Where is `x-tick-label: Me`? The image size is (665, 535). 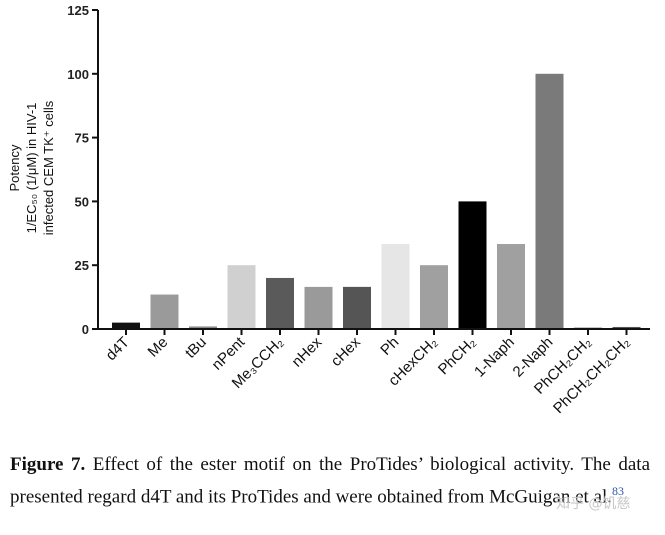
x-tick-label: Me is located at coordinates (158, 347).